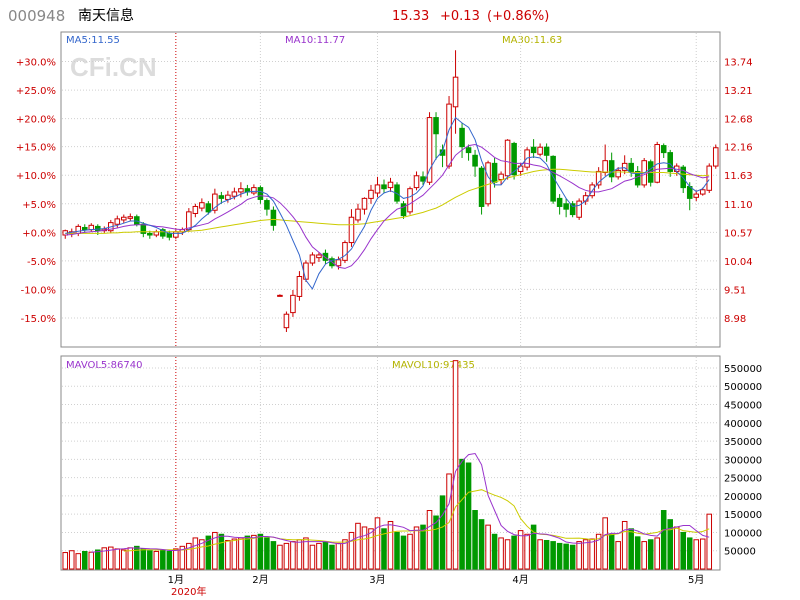 The width and height of the screenshot is (800, 600). Describe the element at coordinates (743, 497) in the screenshot. I see `volume-axis-tick: 200000` at that location.